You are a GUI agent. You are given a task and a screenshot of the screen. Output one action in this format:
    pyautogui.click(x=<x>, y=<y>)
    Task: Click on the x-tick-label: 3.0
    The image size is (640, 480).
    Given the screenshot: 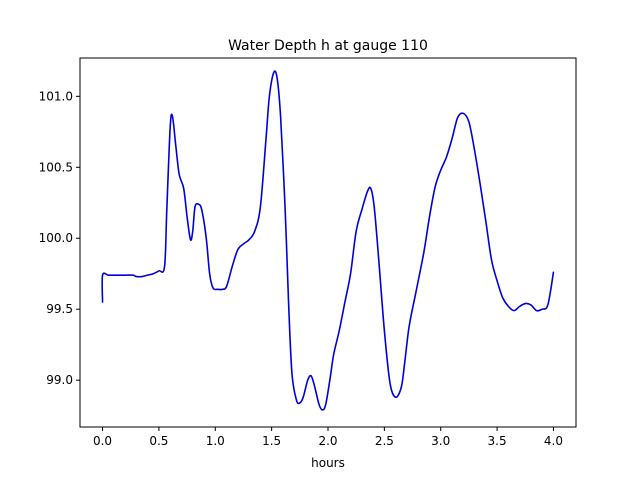 What is the action you would take?
    pyautogui.click(x=440, y=441)
    